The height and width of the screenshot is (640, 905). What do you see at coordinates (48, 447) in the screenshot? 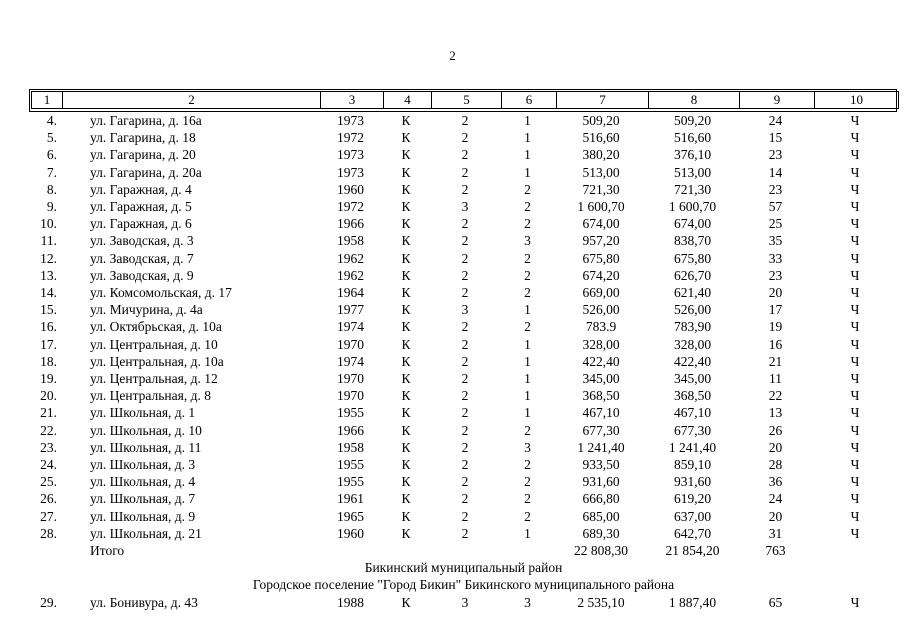
I see `cell: 23.` at bounding box center [48, 447].